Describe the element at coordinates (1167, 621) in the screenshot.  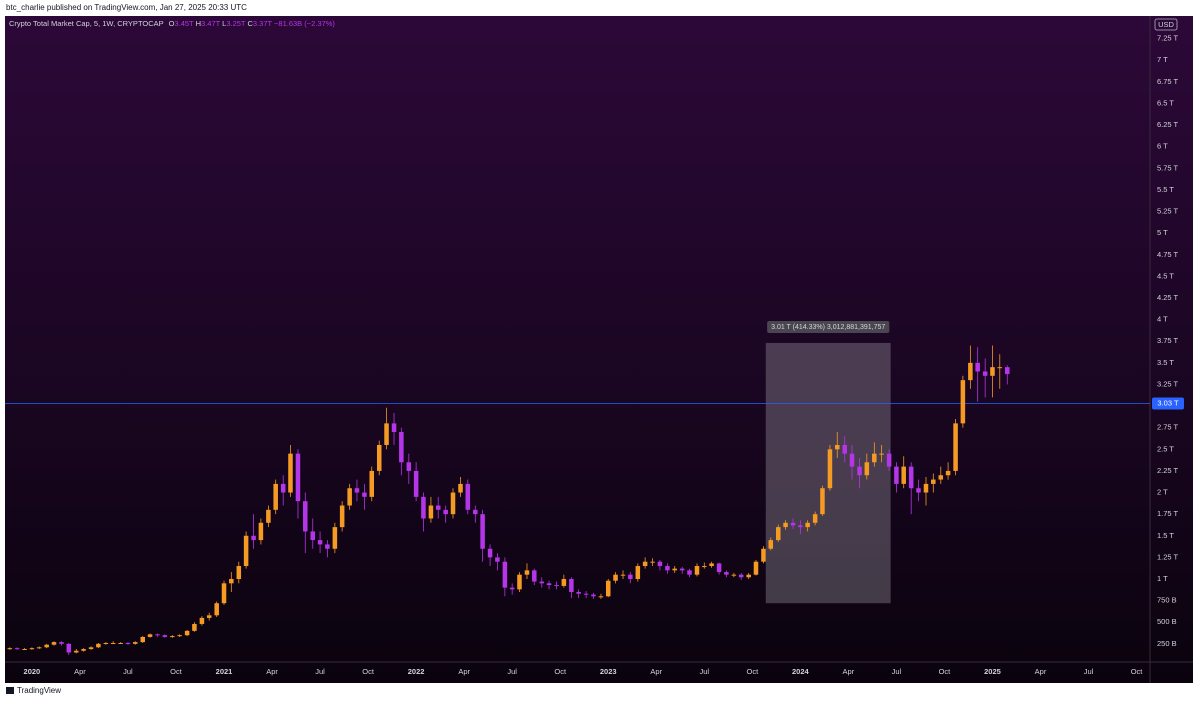
I see `y-tick-label: 500 B` at that location.